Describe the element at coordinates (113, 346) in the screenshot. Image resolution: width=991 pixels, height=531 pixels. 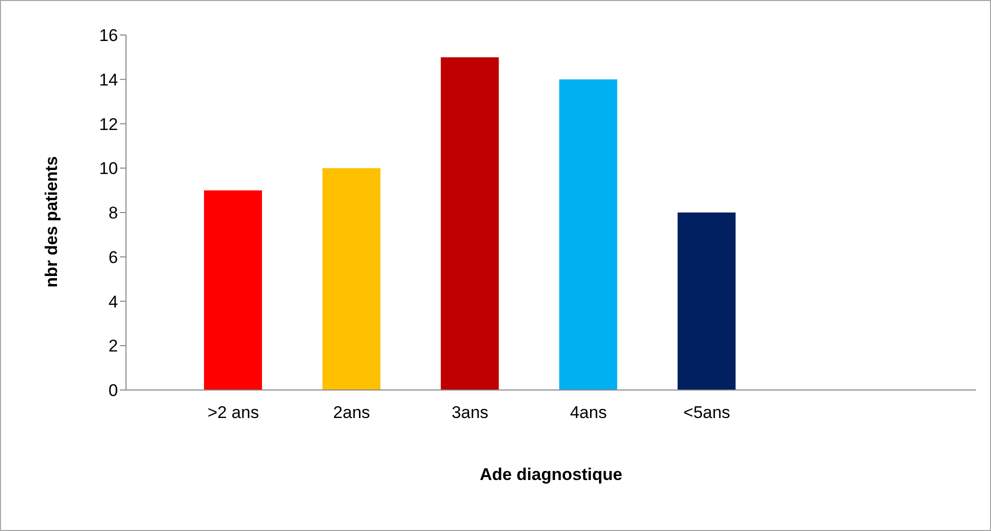
I see `y-tick-label: 2` at that location.